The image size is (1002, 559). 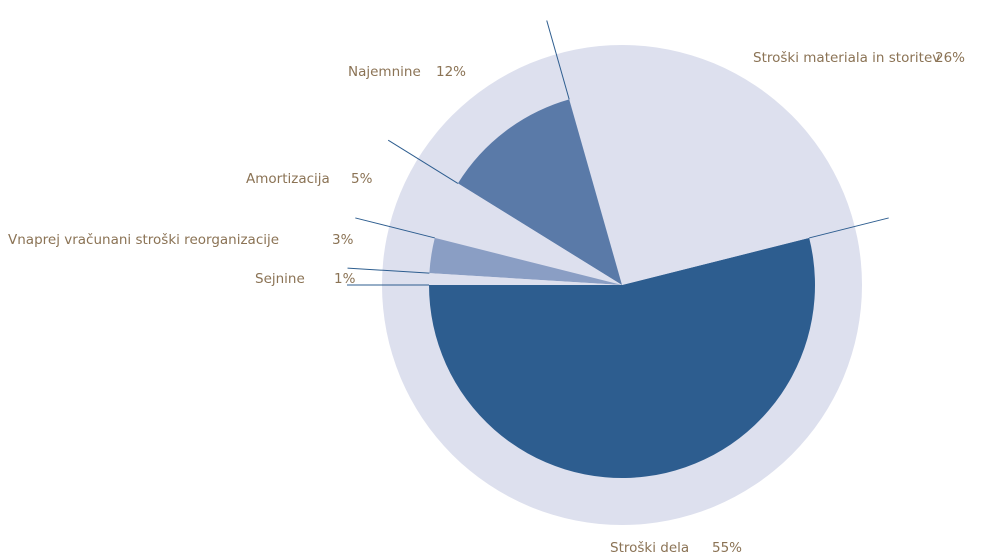 I want to click on slice-label: Stroški dela, so click(x=649, y=548).